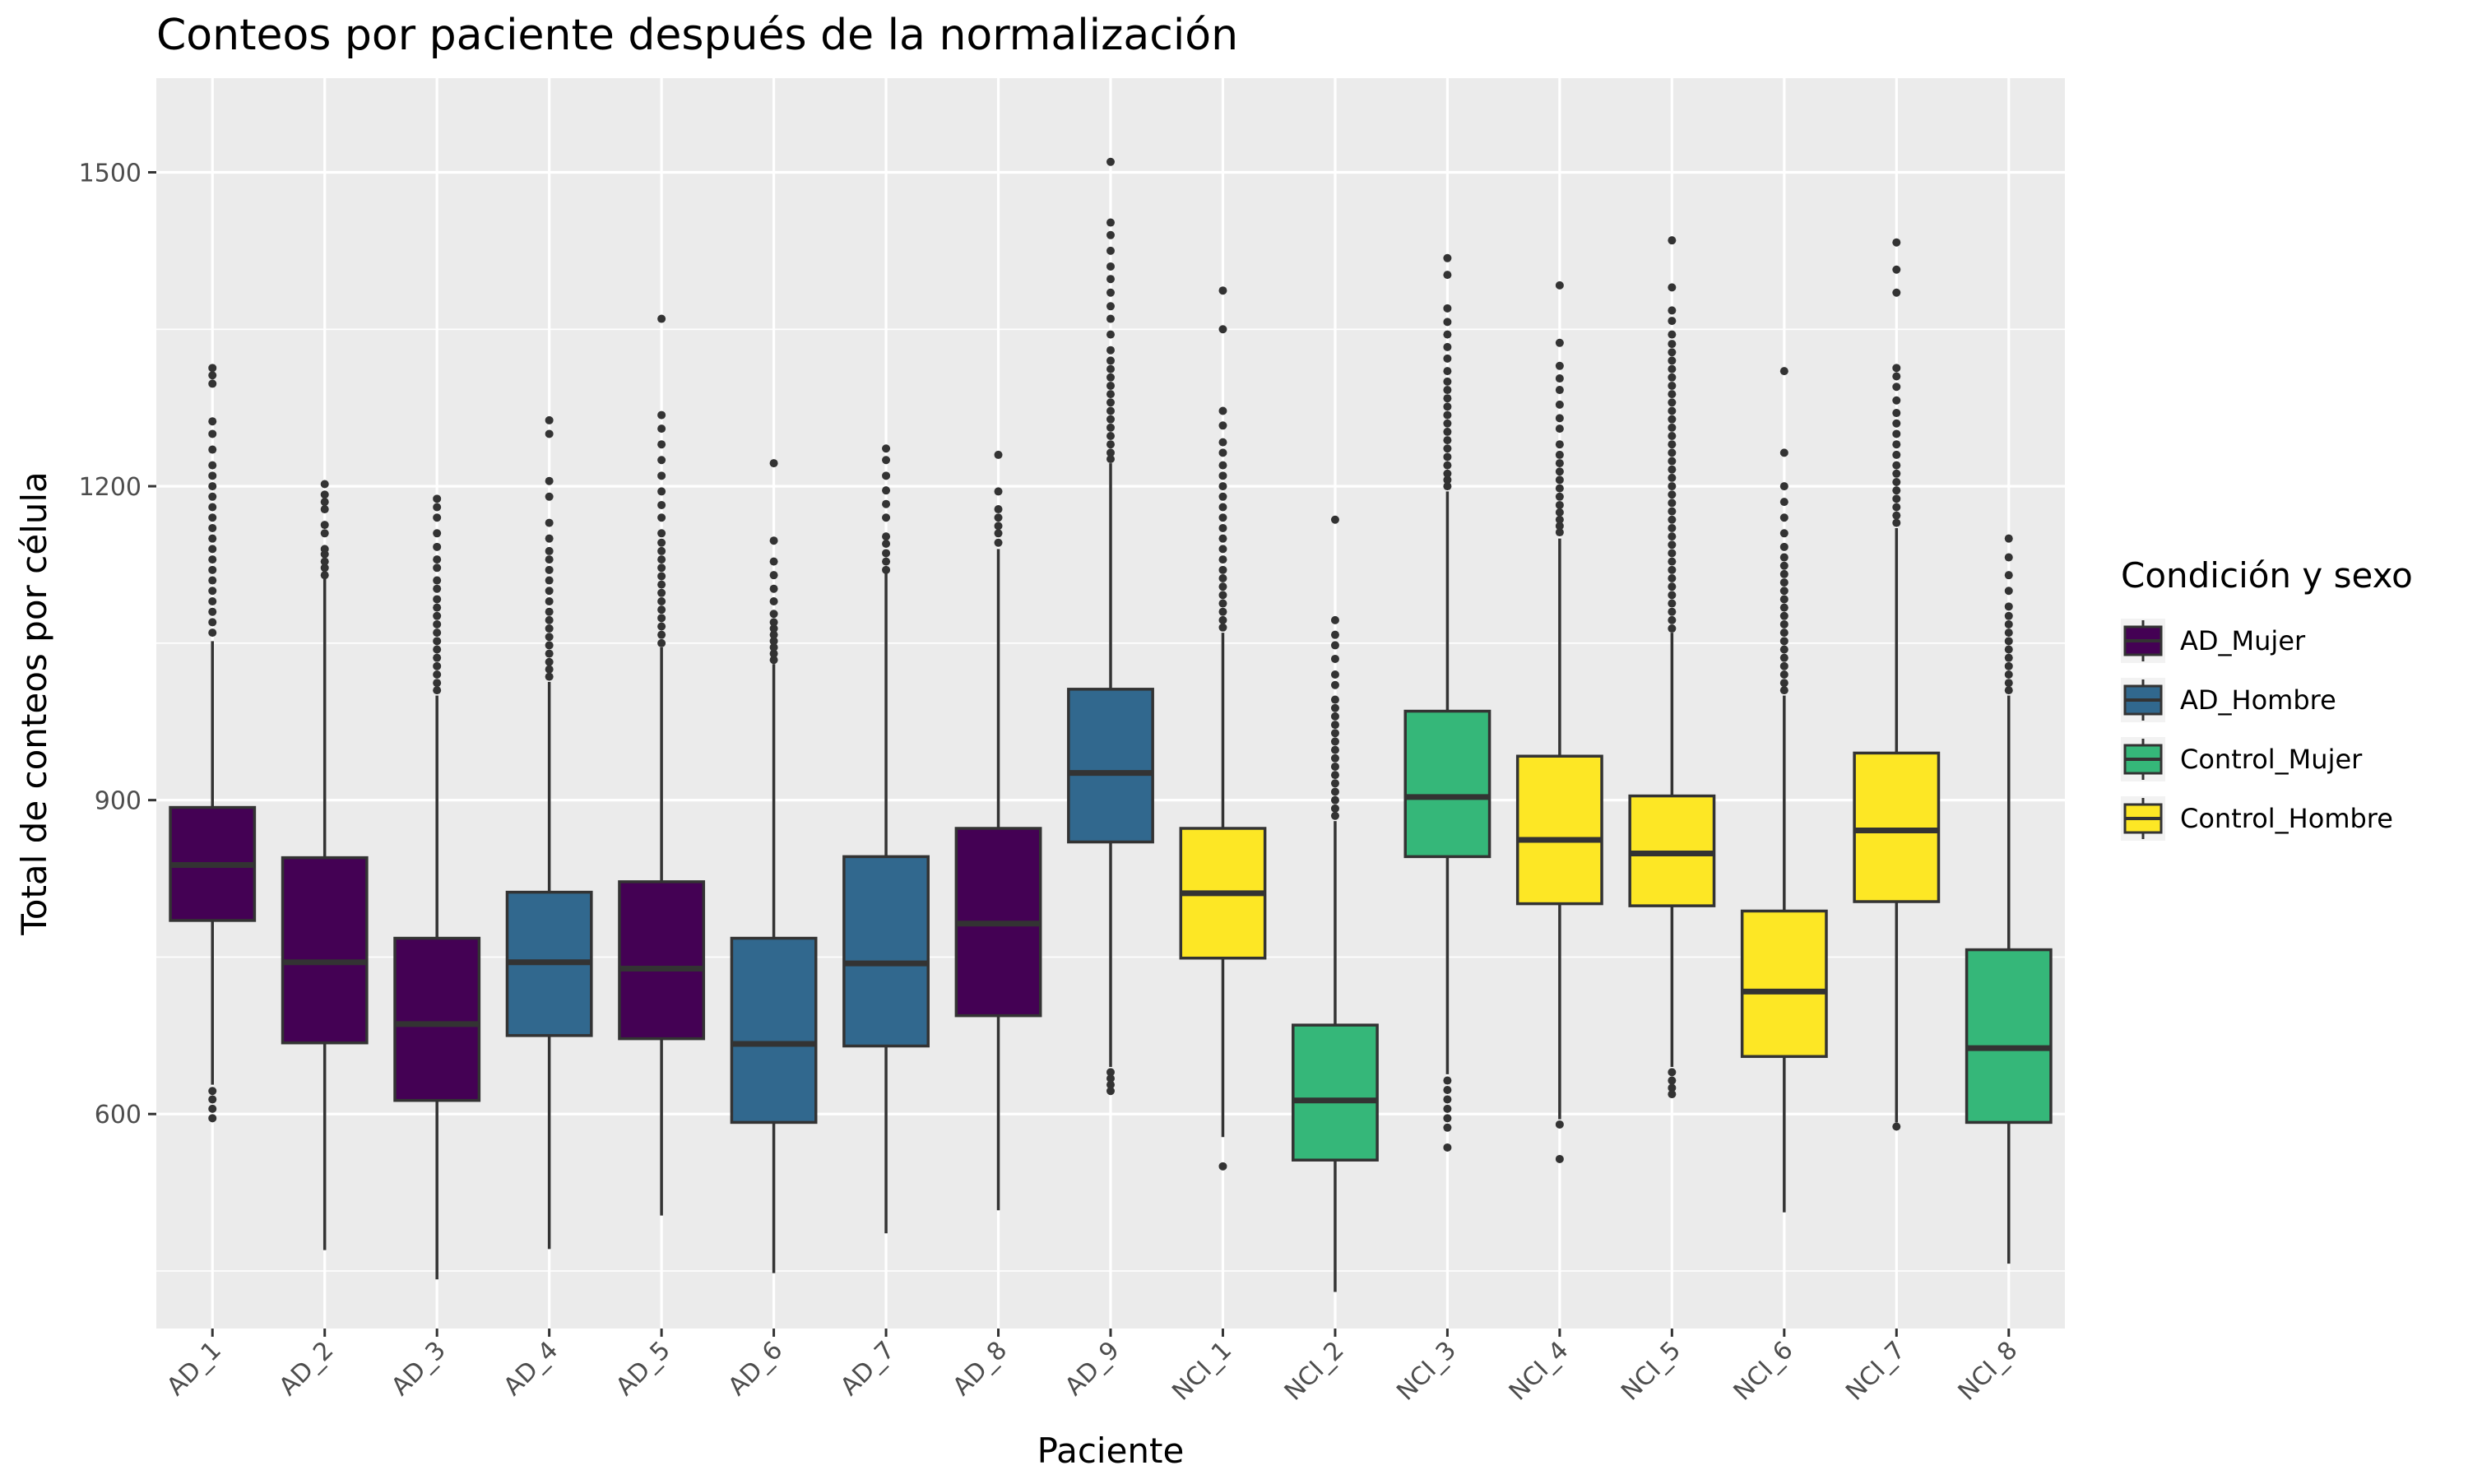 The height and width of the screenshot is (1484, 2468). I want to click on legend-label: Control_Hombre, so click(2286, 818).